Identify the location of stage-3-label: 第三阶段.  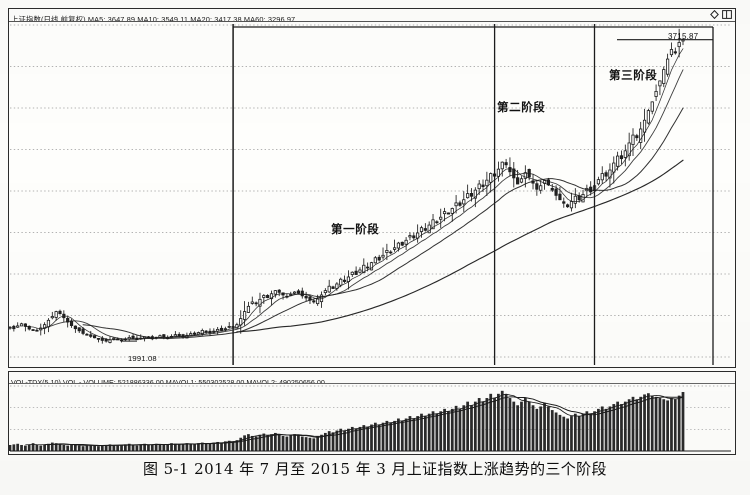
(633, 75).